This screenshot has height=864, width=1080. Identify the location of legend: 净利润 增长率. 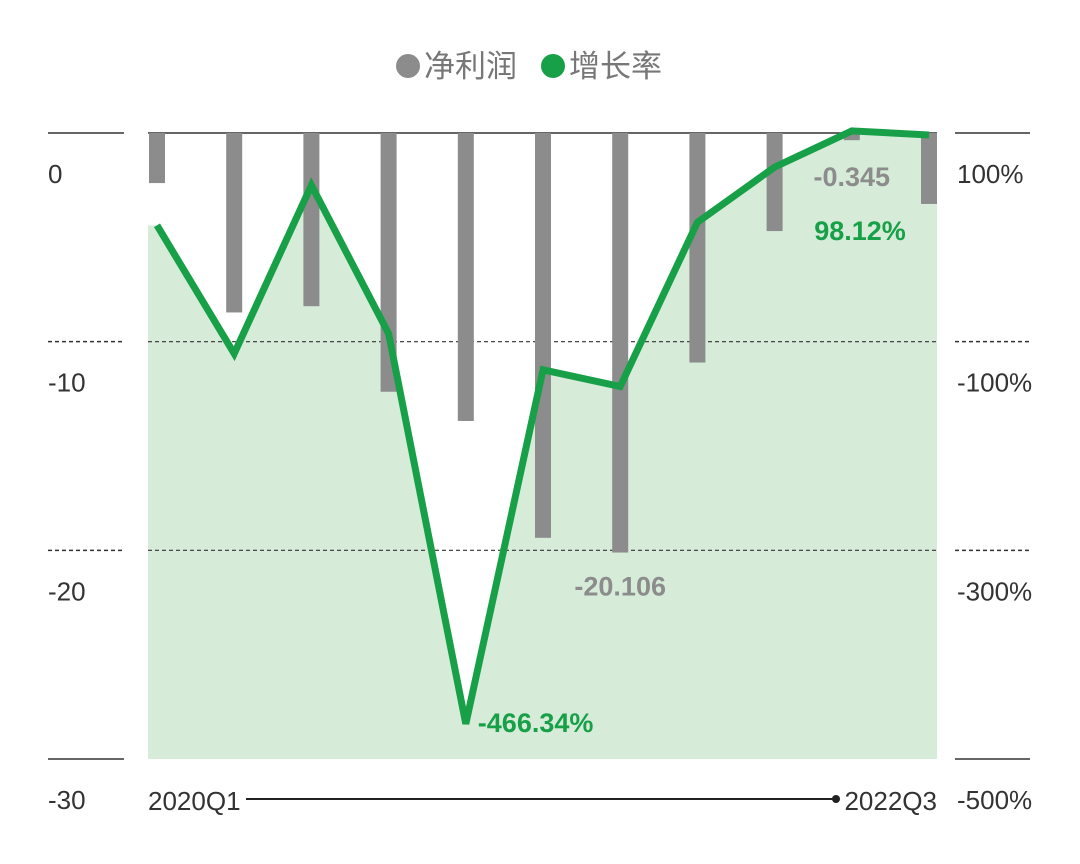
(529, 66).